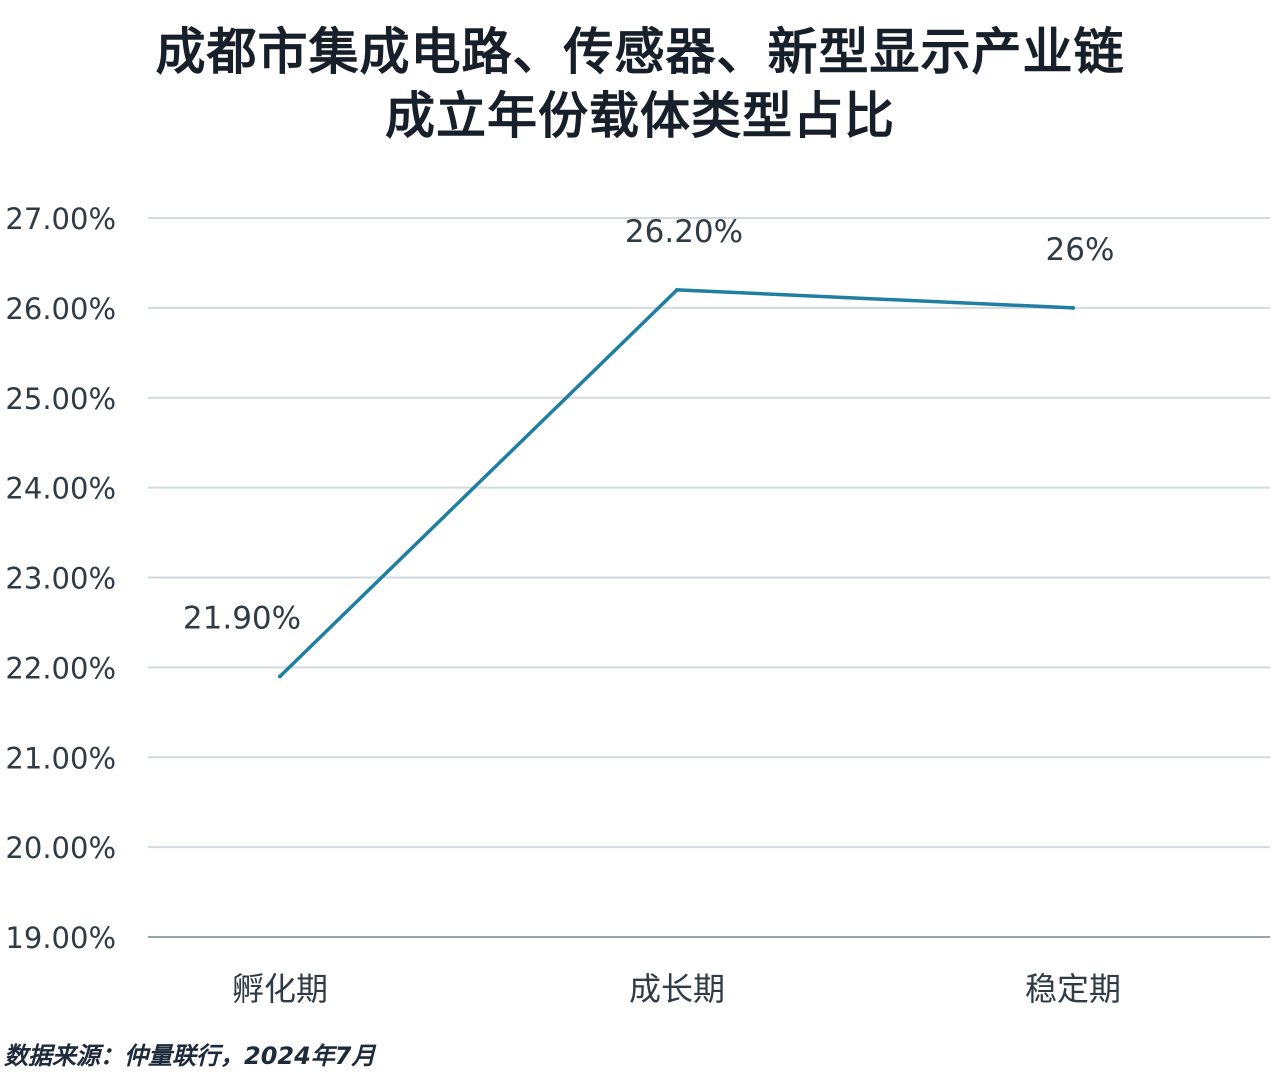 Image resolution: width=1280 pixels, height=1087 pixels. Describe the element at coordinates (60, 489) in the screenshot. I see `y-tick-label: 24.00%` at that location.